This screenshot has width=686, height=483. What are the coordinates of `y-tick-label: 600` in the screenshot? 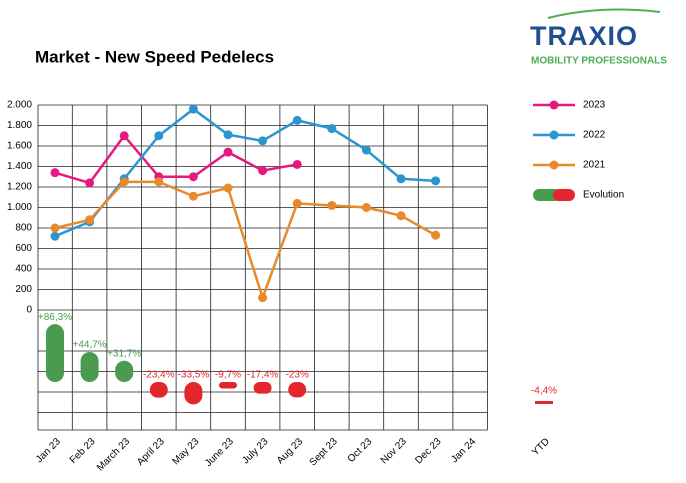 It's located at (23, 248).